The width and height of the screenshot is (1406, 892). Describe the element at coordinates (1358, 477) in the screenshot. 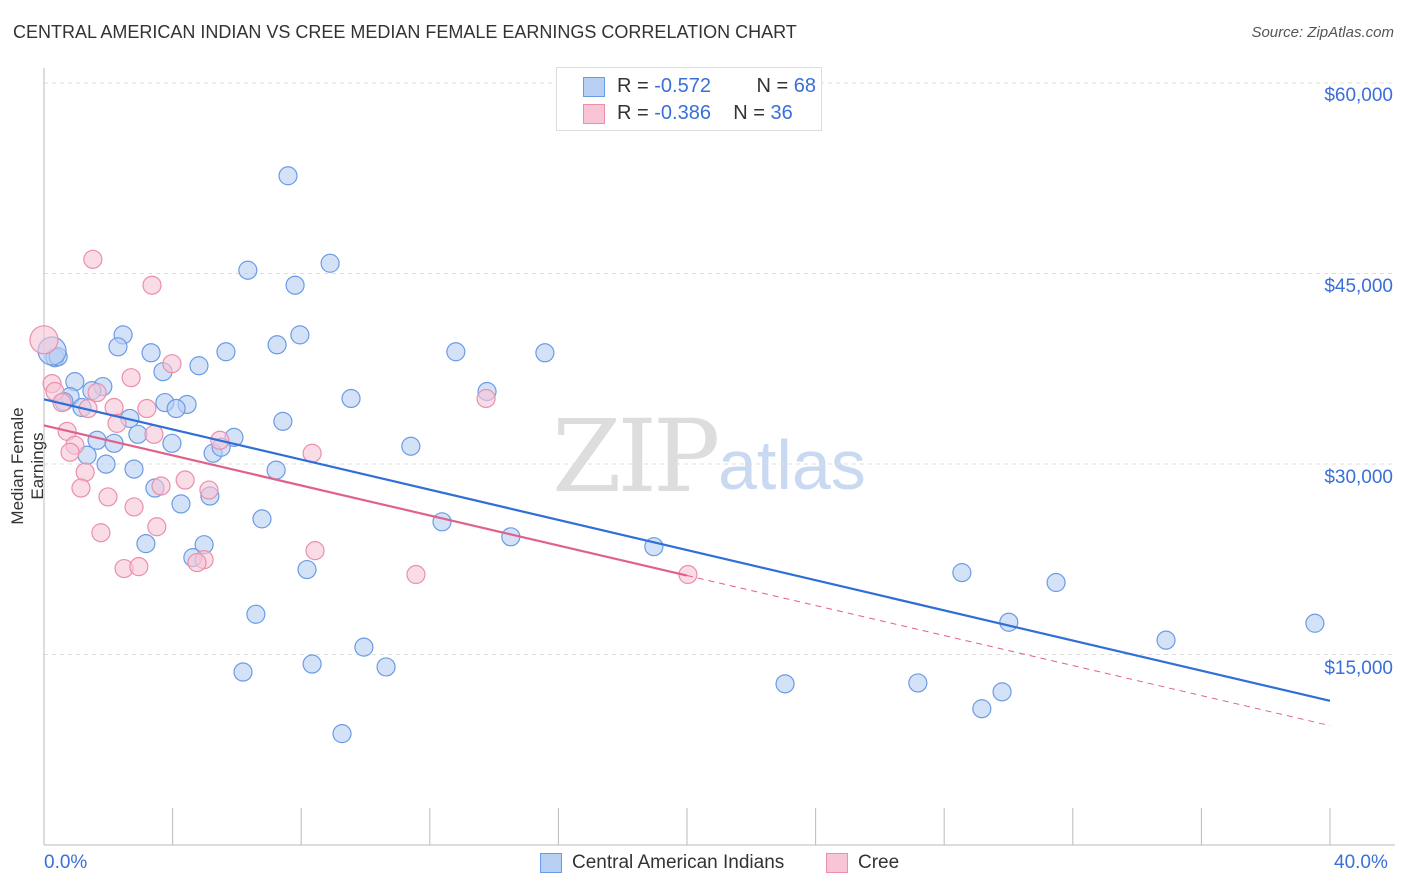

I see `y-tick-label: $30,000` at that location.